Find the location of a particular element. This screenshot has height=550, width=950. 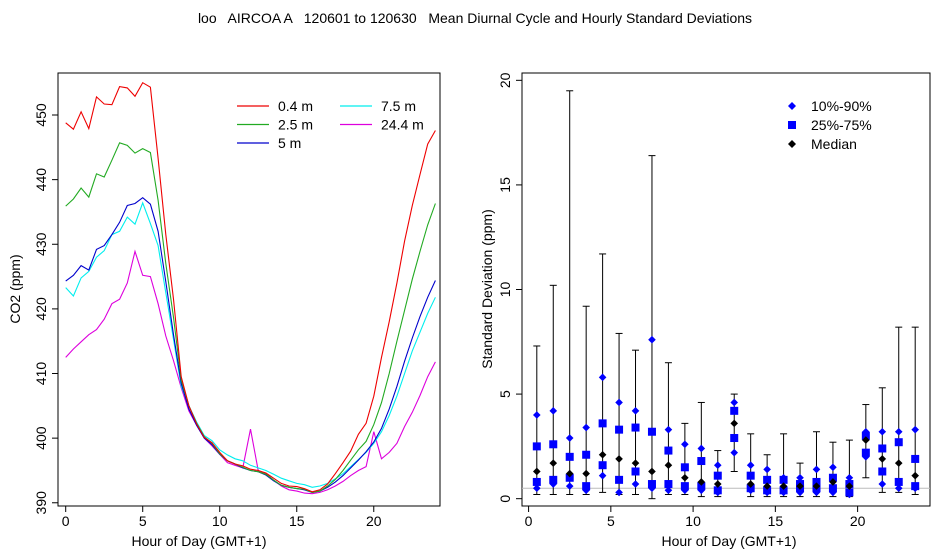

right-y-tick-label: 5 is located at coordinates (505, 394).